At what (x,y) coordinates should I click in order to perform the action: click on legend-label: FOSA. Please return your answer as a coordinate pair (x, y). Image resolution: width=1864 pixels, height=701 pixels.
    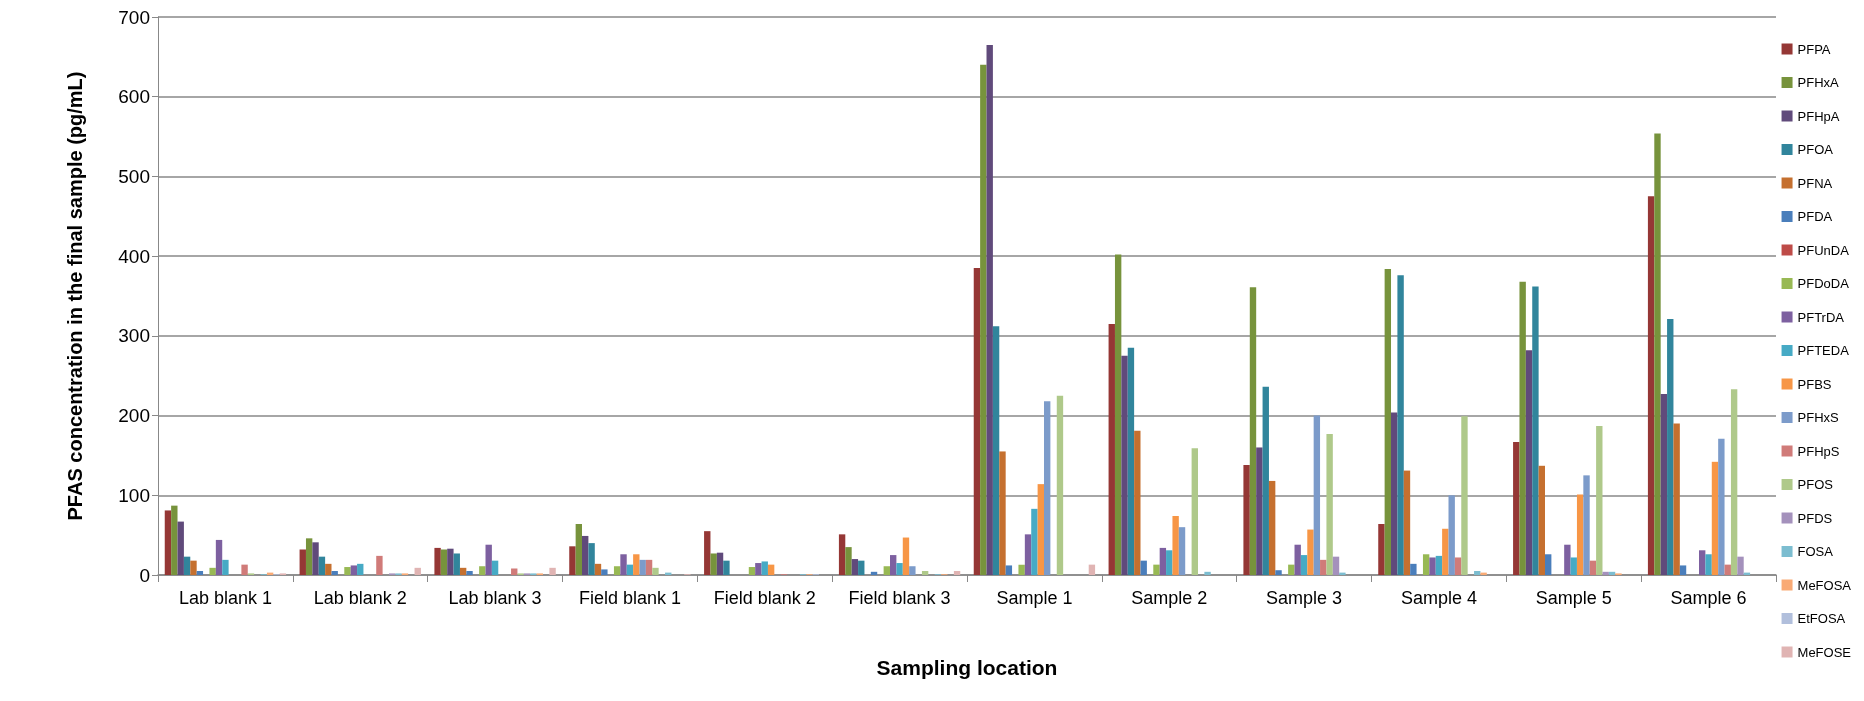
    Looking at the image, I should click on (1815, 551).